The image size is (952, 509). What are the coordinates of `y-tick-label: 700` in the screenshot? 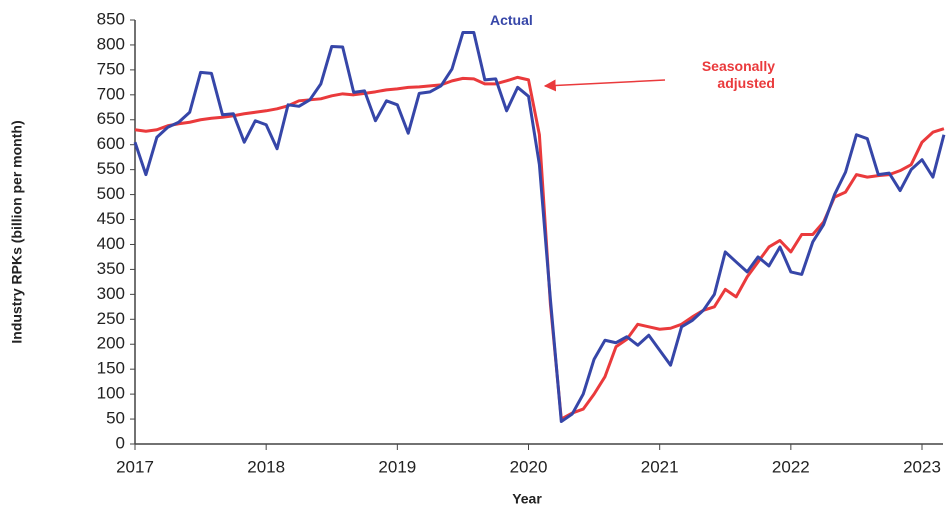 It's located at (111, 93).